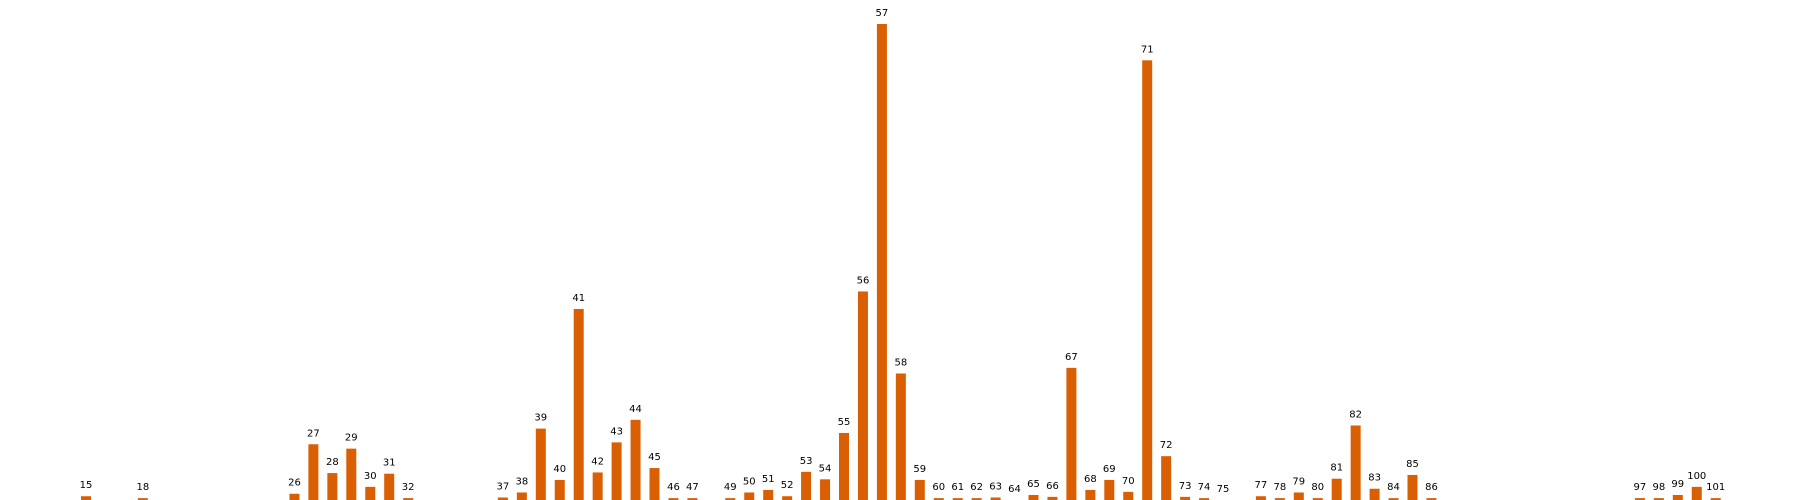 This screenshot has width=1800, height=500. What do you see at coordinates (540, 418) in the screenshot?
I see `bar-label-39: 39` at bounding box center [540, 418].